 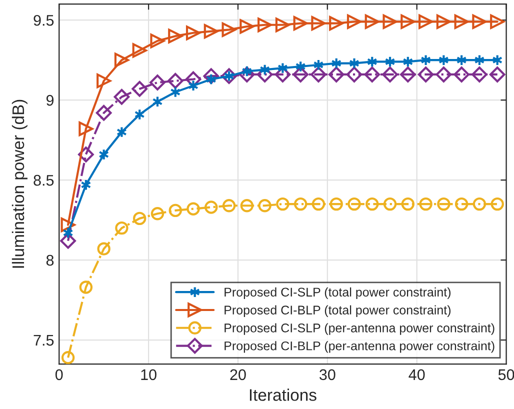 What do you see at coordinates (148, 374) in the screenshot?
I see `x-tick-label: 10` at bounding box center [148, 374].